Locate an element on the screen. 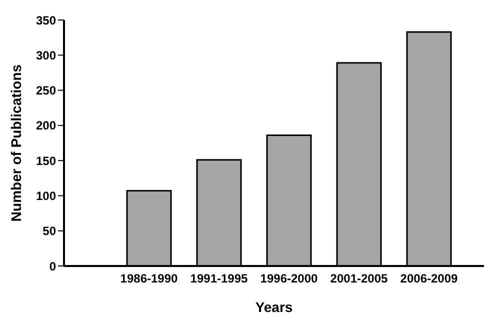 Image resolution: width=498 pixels, height=320 pixels. x-tick-label: 1996-2000 is located at coordinates (289, 279).